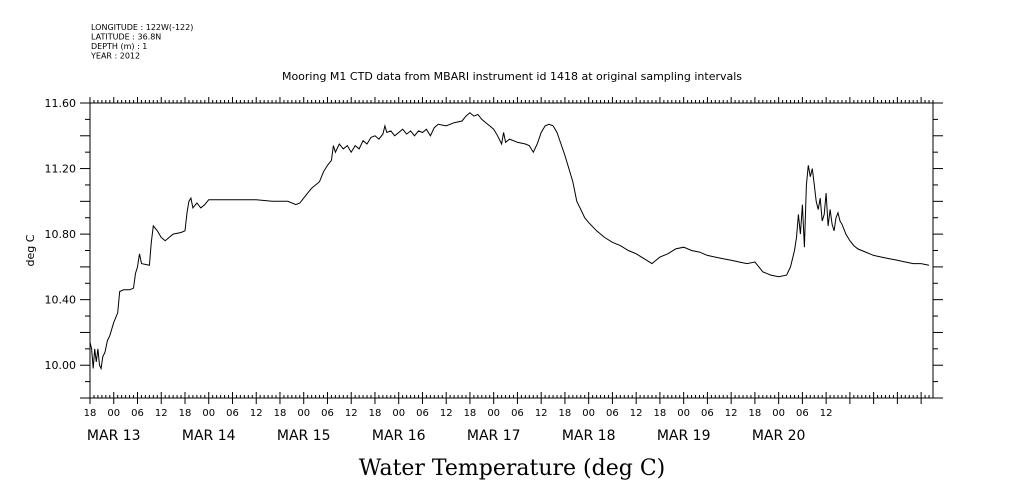  Describe the element at coordinates (61, 103) in the screenshot. I see `y-tick-label: 11.60` at that location.